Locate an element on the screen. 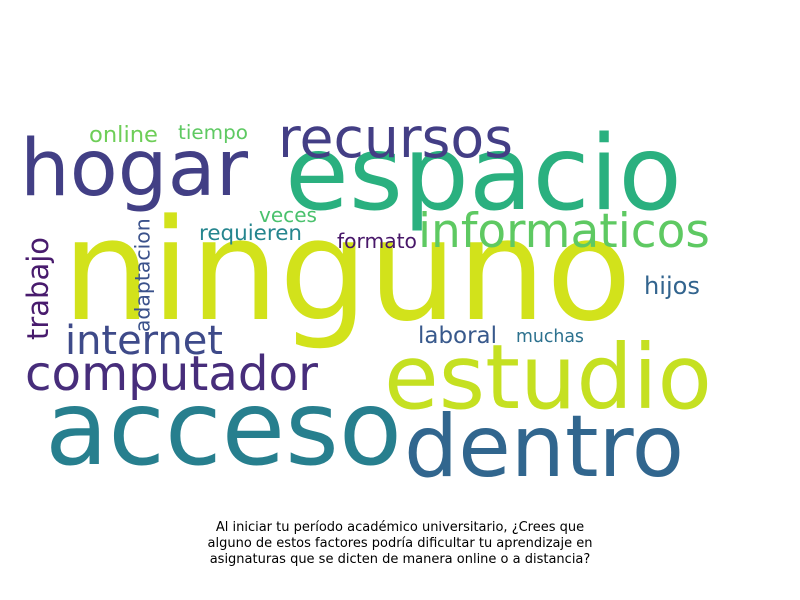 This screenshot has height=600, width=800. word-hijos: hijos is located at coordinates (672, 285).